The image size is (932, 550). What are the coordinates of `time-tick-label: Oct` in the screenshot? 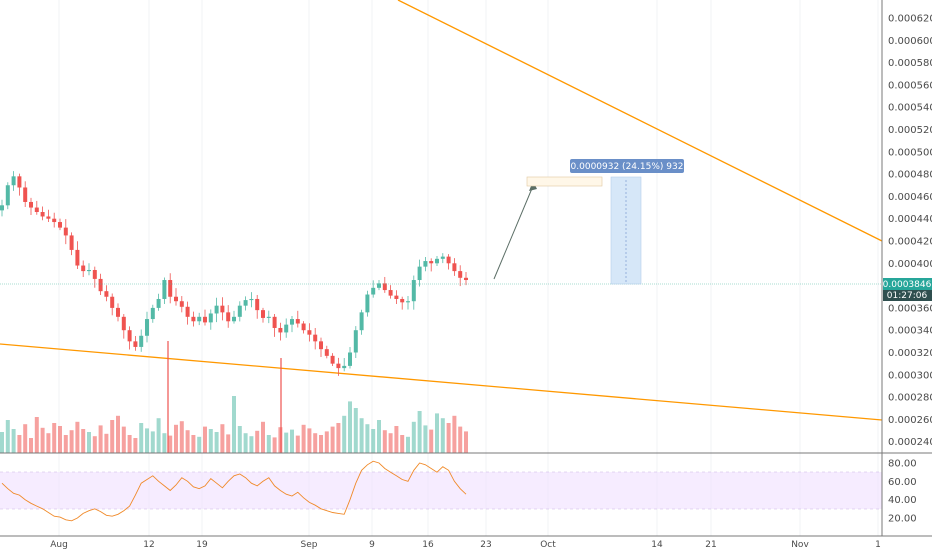 It's located at (548, 545).